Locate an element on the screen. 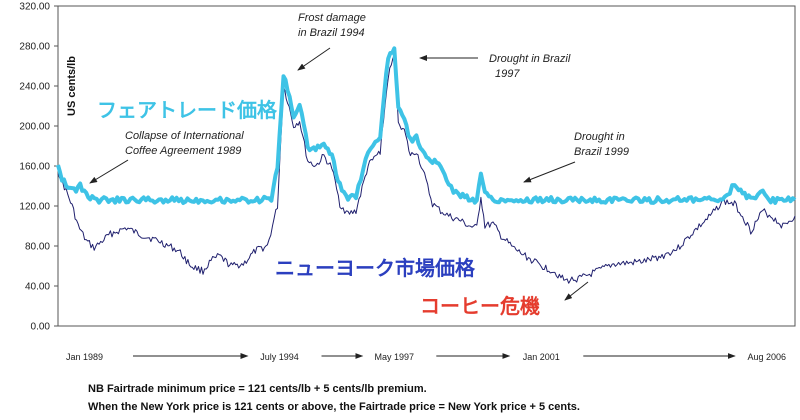 This screenshot has width=800, height=420. x-tick-label: July 1994 is located at coordinates (279, 357).